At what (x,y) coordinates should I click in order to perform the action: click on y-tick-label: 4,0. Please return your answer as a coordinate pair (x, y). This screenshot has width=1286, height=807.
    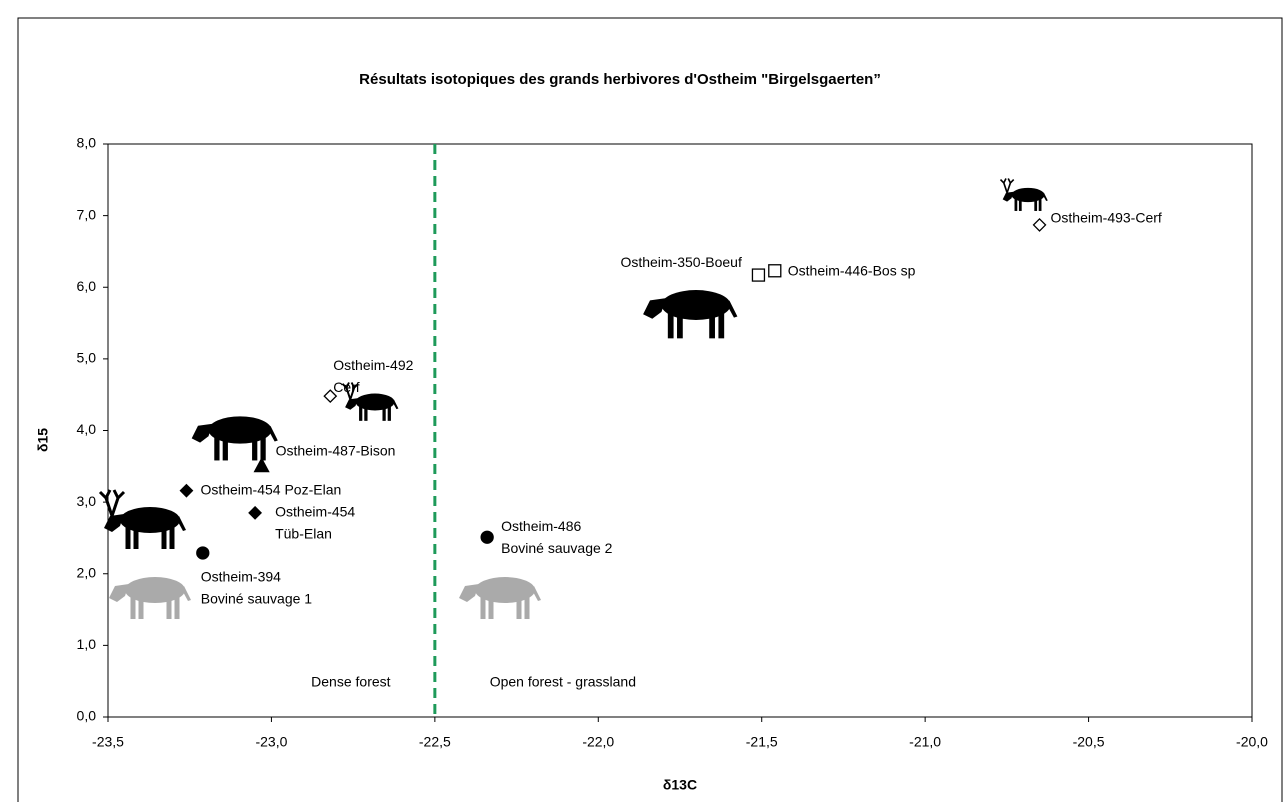
    Looking at the image, I should click on (87, 429).